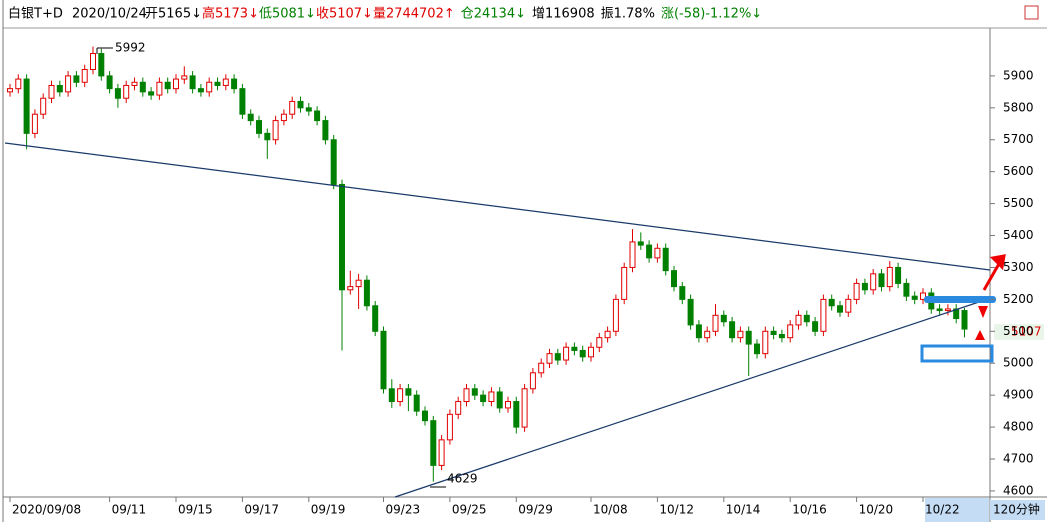 The image size is (1047, 522). Describe the element at coordinates (743, 510) in the screenshot. I see `x-tick-label: 10/14` at that location.